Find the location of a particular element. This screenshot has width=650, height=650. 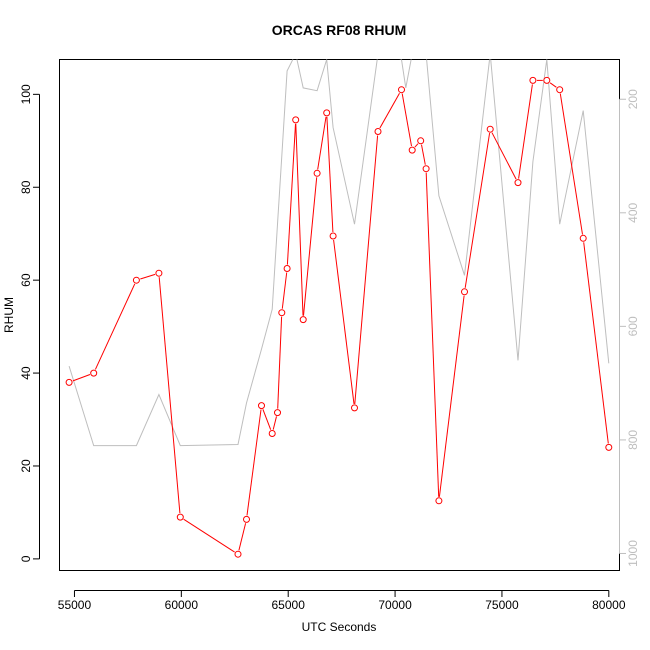

x-tick-label: 70000 is located at coordinates (395, 605).